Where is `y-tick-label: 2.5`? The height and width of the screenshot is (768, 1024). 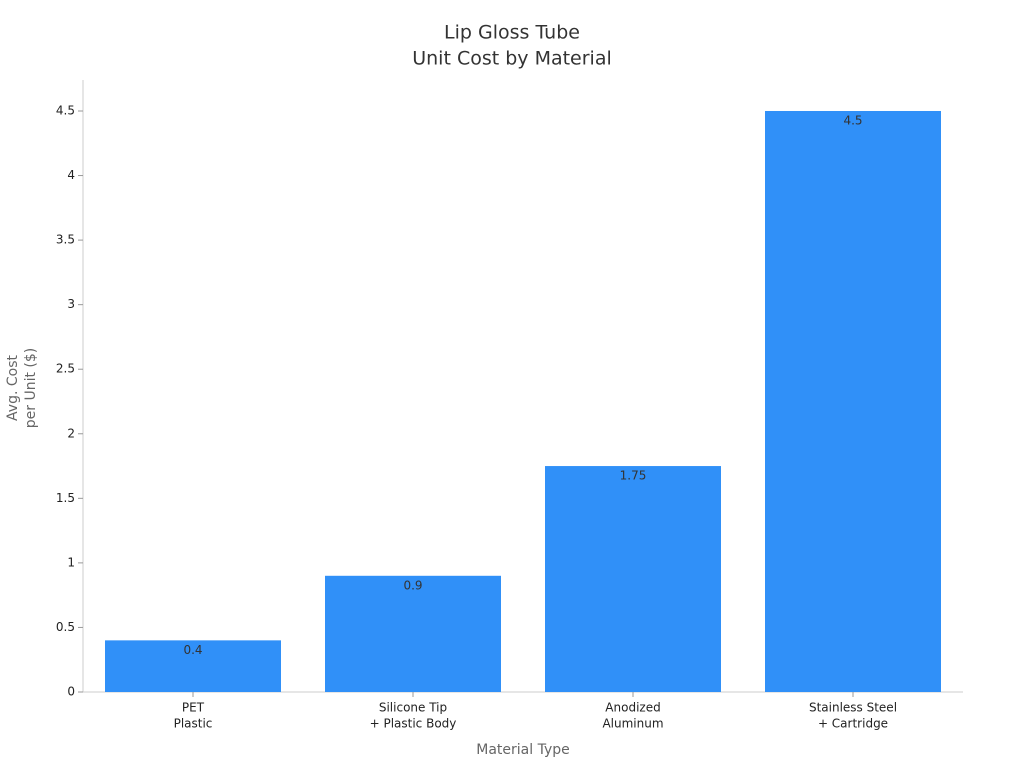
y-tick-label: 2.5 is located at coordinates (65, 369).